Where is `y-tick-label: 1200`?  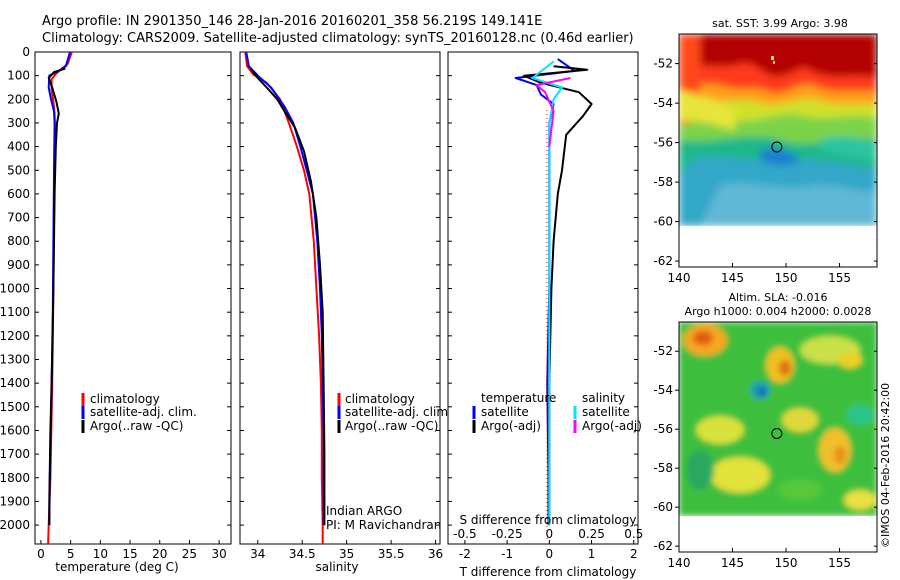 y-tick-label: 1200 is located at coordinates (15, 336).